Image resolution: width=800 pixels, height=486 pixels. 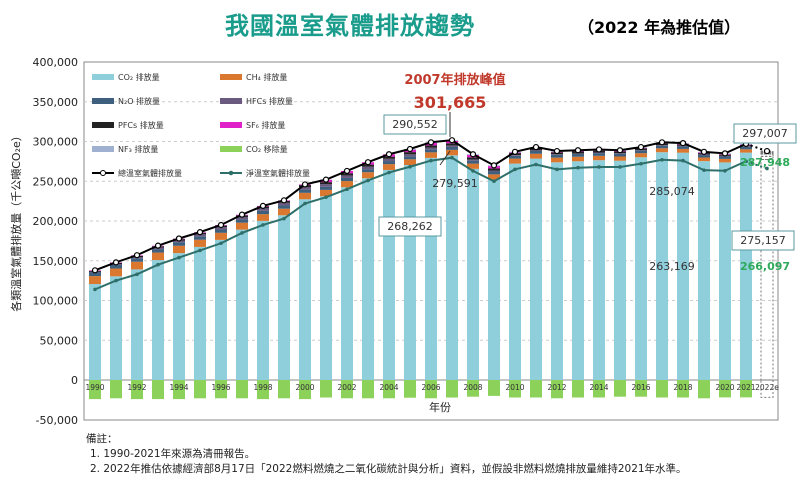 What do you see at coordinates (494, 171) in the screenshot?
I see `bar-hfc-2009` at bounding box center [494, 171].